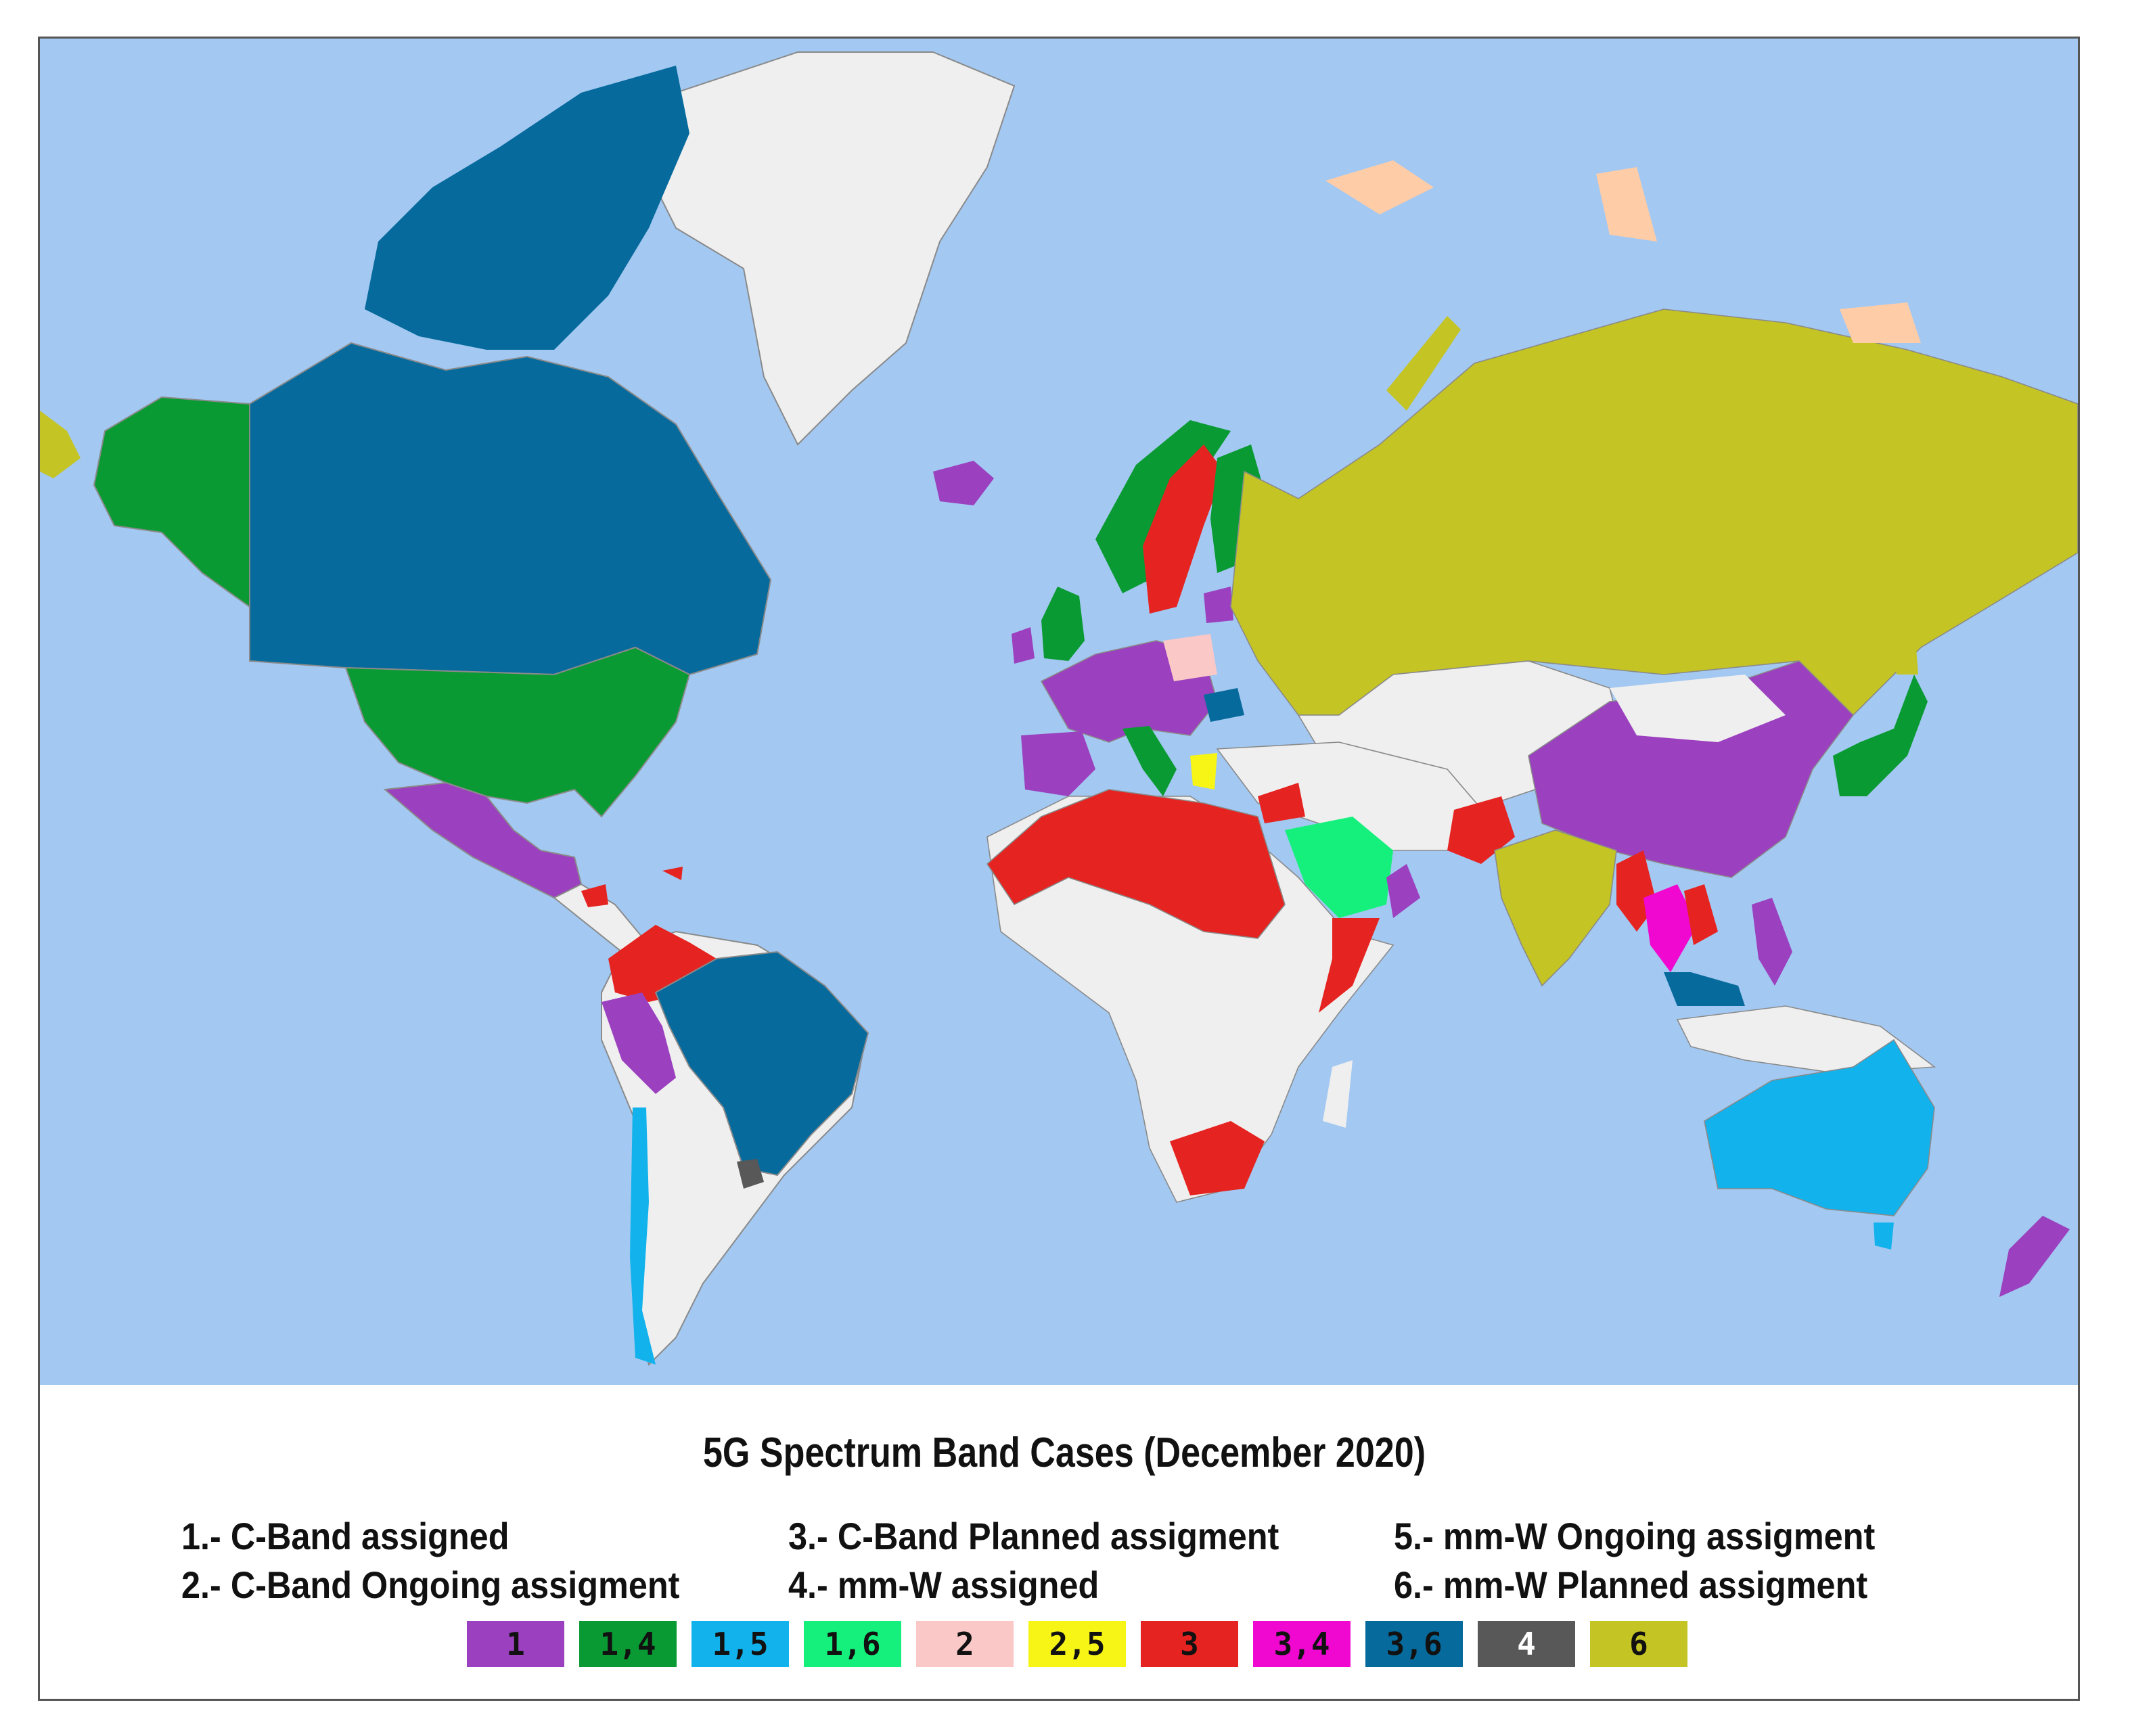  Describe the element at coordinates (632, 887) in the screenshot. I see `caribbean-red` at that location.